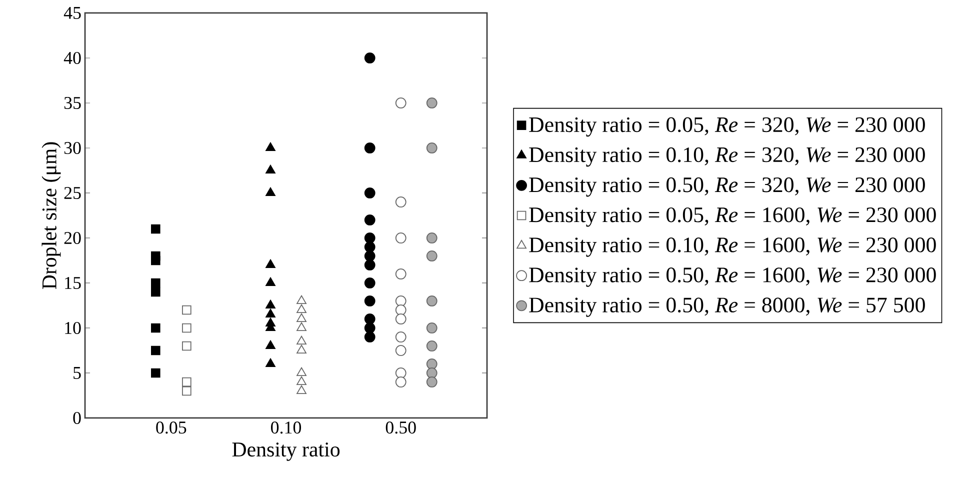 Image resolution: width=955 pixels, height=483 pixels. I want to click on legend-label: Density ratio = 0.10, Re = 320, We = 230 000, so click(727, 157).